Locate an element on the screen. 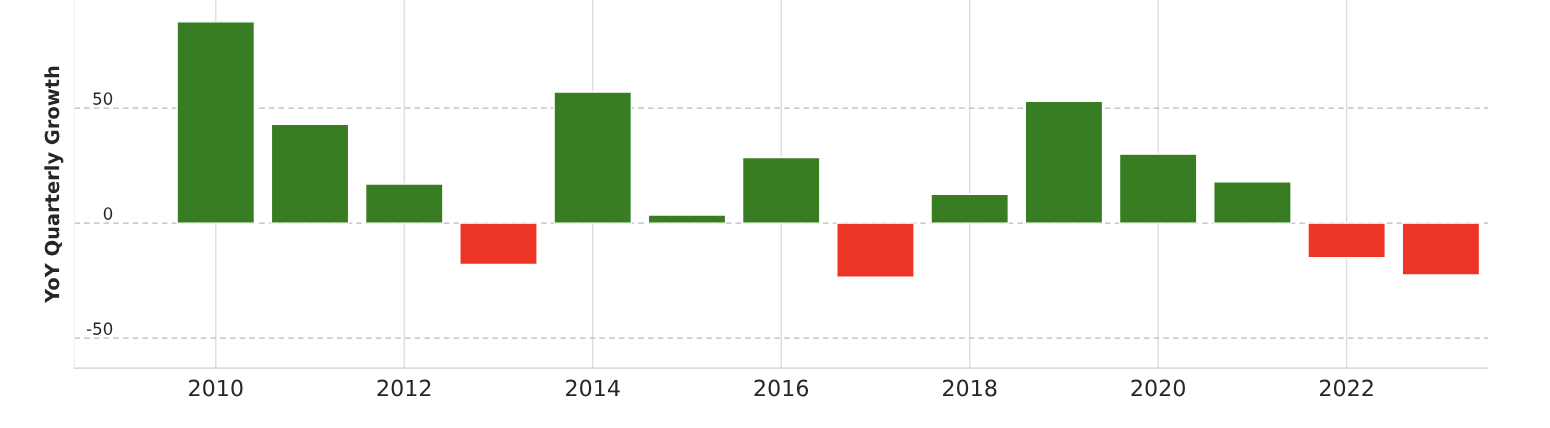 The image size is (1550, 428). y-tick-label: 50 is located at coordinates (103, 98).